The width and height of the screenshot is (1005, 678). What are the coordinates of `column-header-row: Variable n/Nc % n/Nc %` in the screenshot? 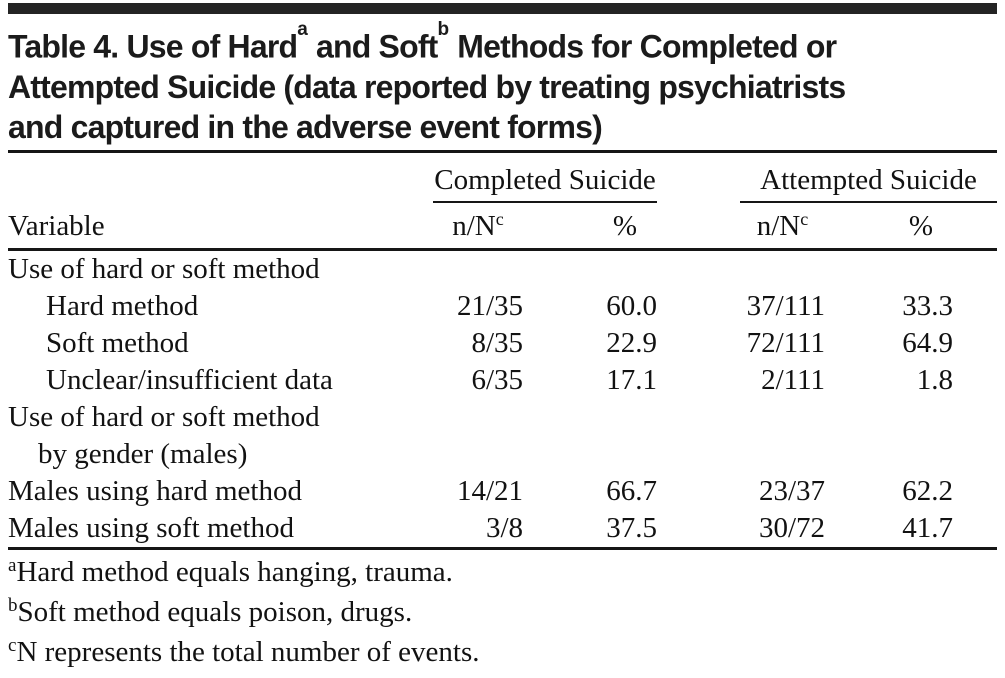 It's located at (502, 226).